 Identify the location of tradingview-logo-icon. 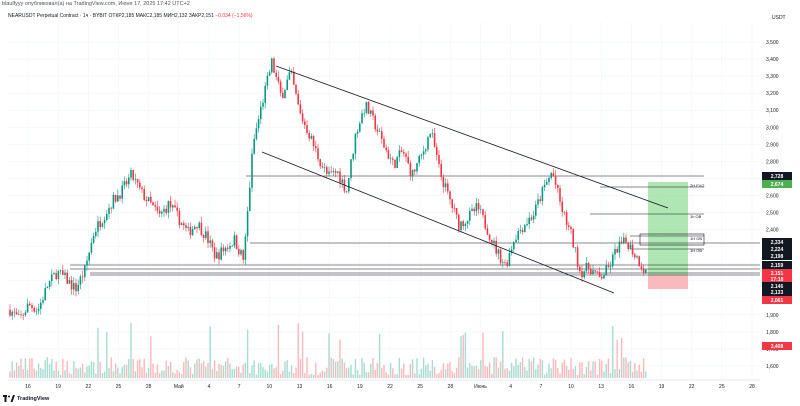
(9, 398).